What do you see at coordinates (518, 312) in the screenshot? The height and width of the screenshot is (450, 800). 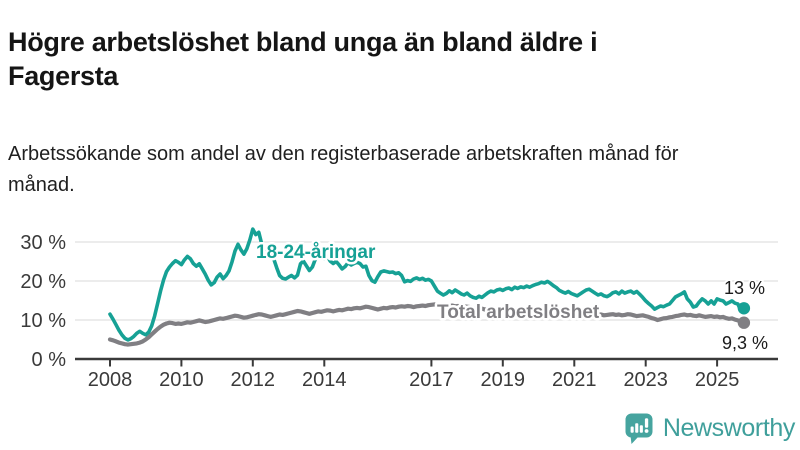 I see `series-label-total: Total arbetslöshet` at bounding box center [518, 312].